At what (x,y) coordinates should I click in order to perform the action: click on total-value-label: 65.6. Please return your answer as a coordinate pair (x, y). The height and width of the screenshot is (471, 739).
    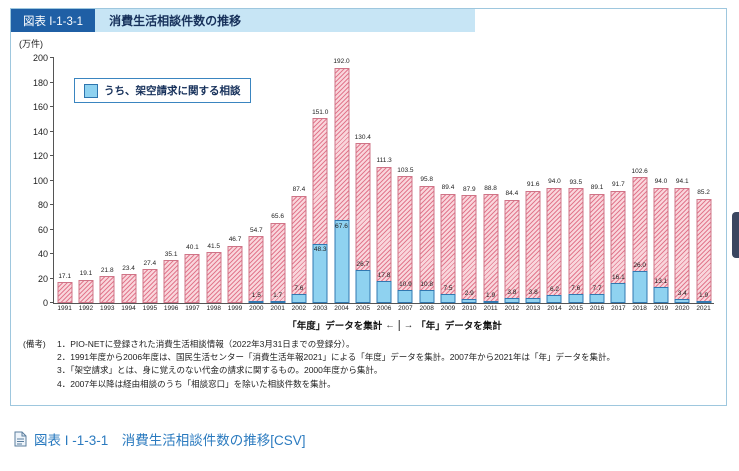
    Looking at the image, I should click on (277, 217).